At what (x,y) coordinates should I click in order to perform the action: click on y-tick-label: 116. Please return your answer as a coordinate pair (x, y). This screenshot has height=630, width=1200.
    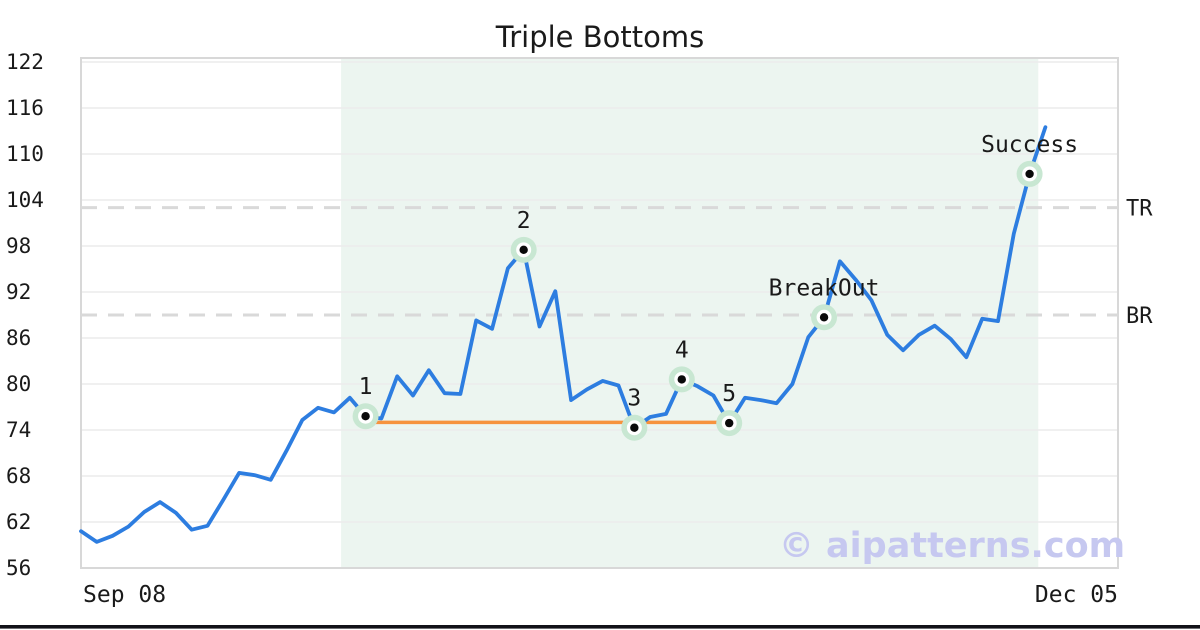
    Looking at the image, I should click on (25, 108).